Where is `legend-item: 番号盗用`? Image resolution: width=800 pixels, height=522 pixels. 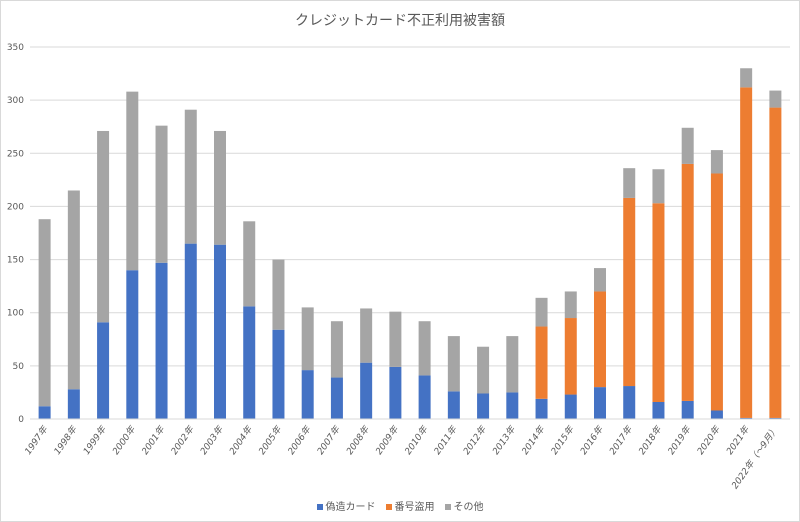
legend-item: 番号盗用 is located at coordinates (410, 505).